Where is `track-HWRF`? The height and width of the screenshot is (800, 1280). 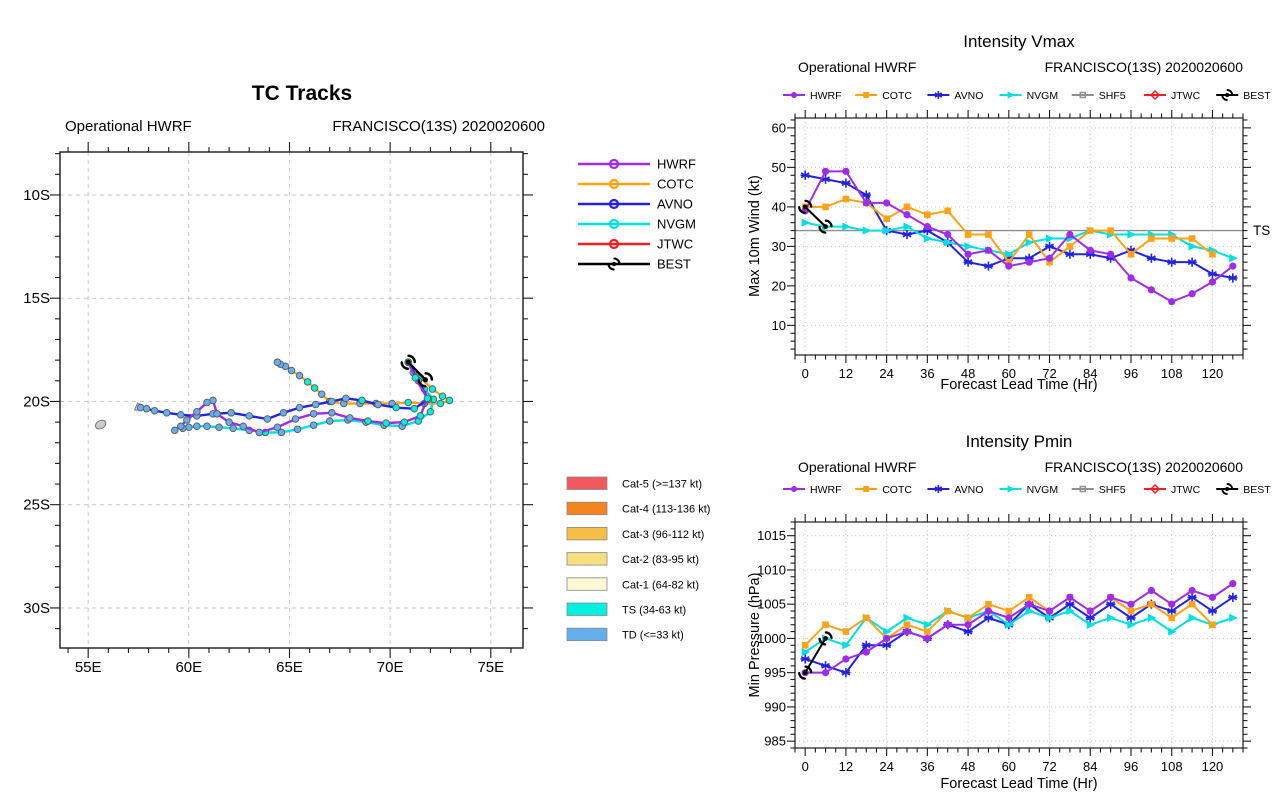
track-HWRF is located at coordinates (301, 397).